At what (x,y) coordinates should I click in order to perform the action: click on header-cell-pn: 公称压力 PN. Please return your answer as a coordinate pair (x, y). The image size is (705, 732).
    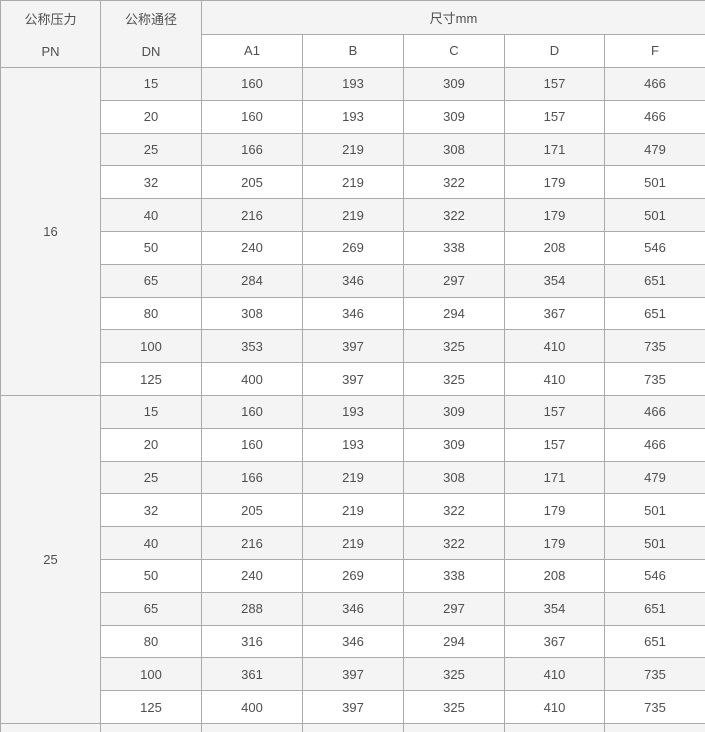
    Looking at the image, I should click on (50, 34).